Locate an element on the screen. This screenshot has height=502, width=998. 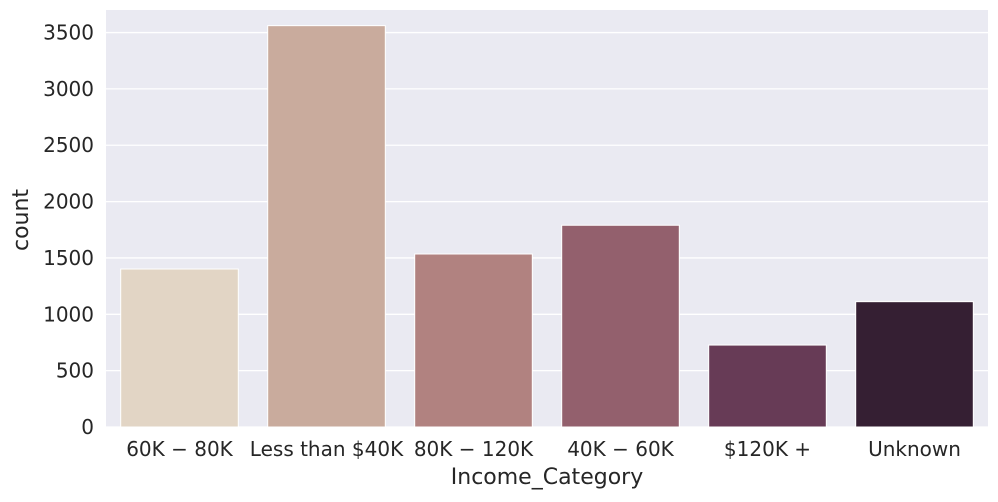
x-tick-label: Unknown is located at coordinates (914, 449).